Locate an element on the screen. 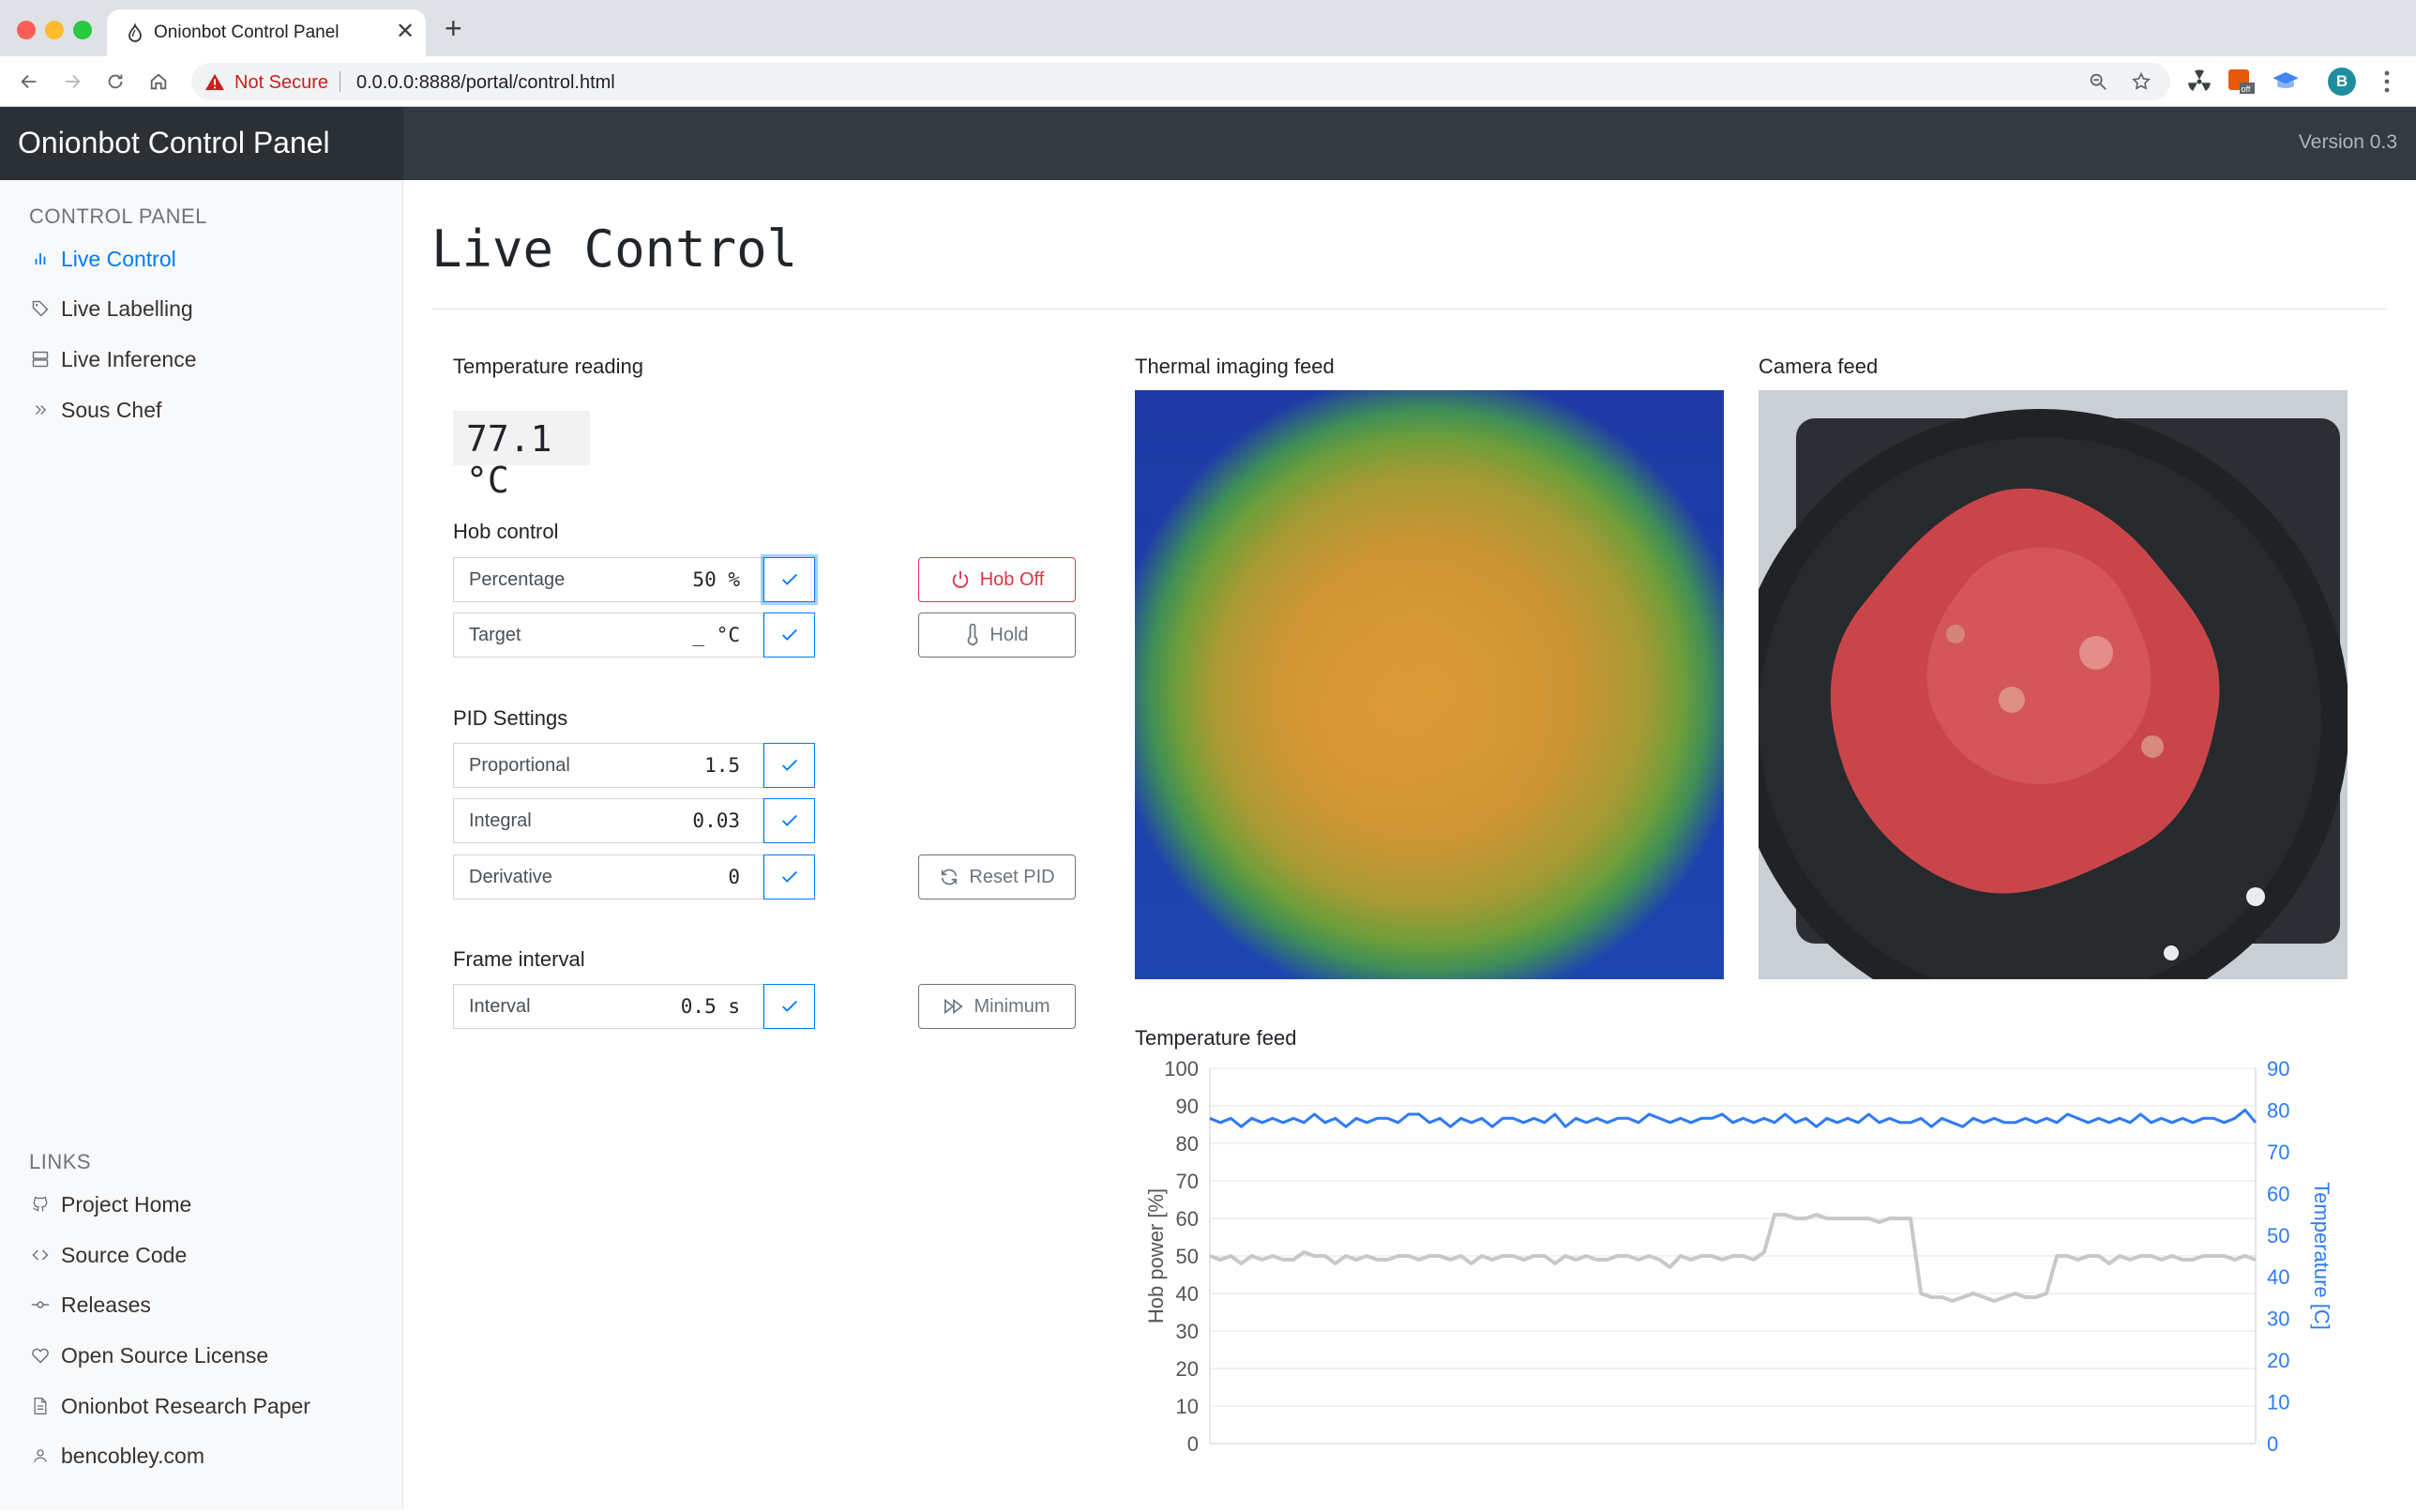 The width and height of the screenshot is (2416, 1512). sidebar-item-label: Live Labelling is located at coordinates (127, 308).